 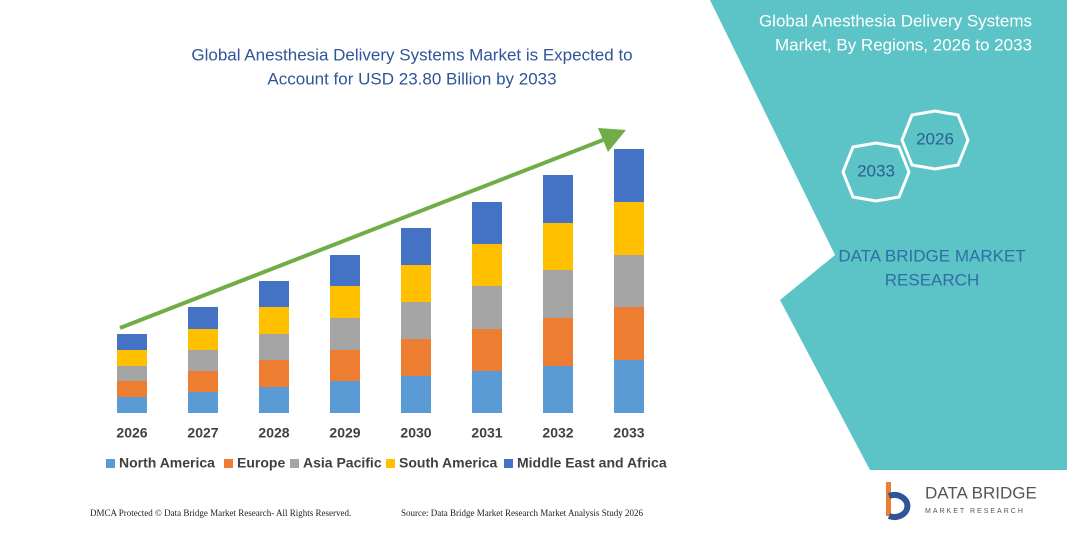 What do you see at coordinates (903, 44) in the screenshot?
I see `panel-title: Market, By Regions, 2026 to 2033` at bounding box center [903, 44].